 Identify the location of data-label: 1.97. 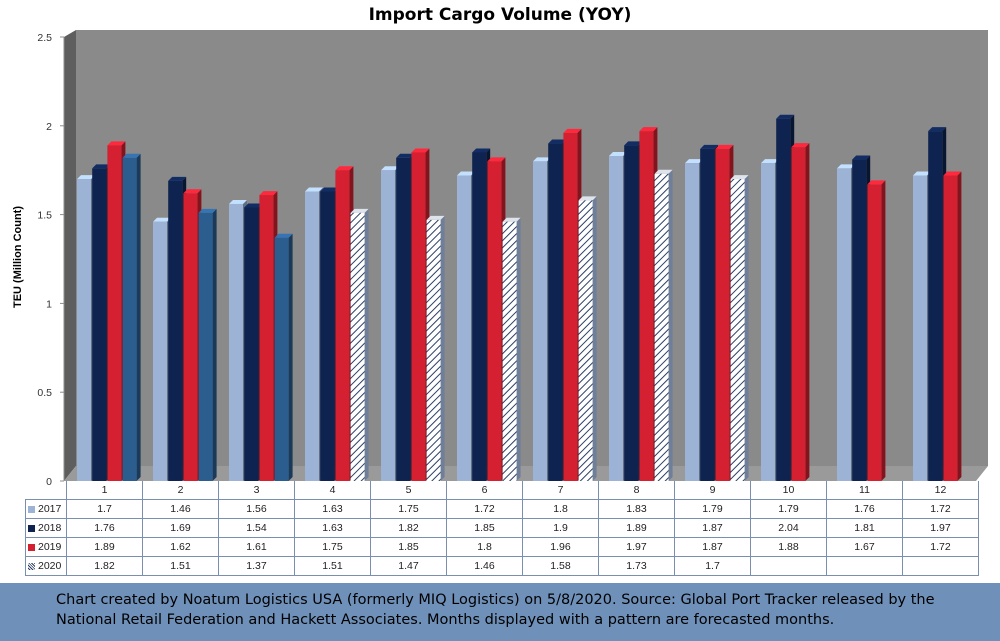
(940, 528).